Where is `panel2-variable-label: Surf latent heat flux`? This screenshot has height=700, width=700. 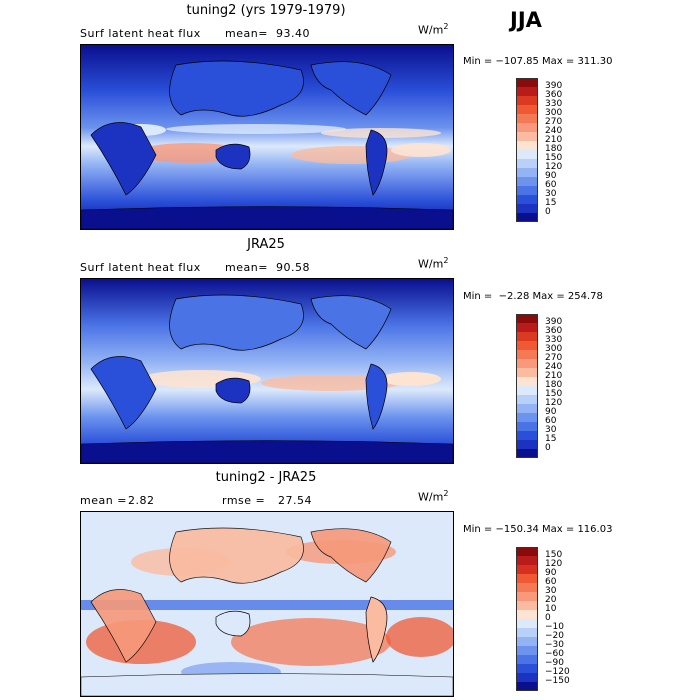 panel2-variable-label: Surf latent heat flux is located at coordinates (140, 267).